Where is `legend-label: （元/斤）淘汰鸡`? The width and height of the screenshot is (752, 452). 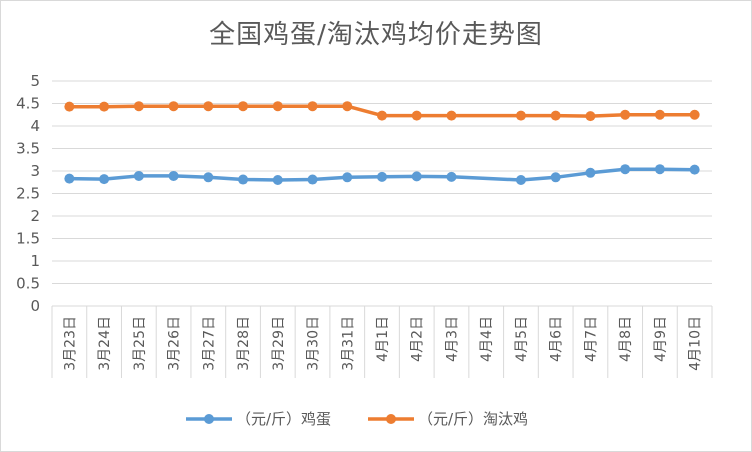
legend-label: （元/斤）淘汰鸡 is located at coordinates (473, 419).